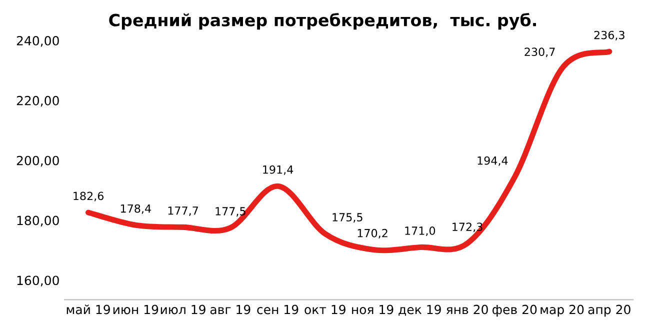 Image resolution: width=646 pixels, height=324 pixels. I want to click on data-label: 177,7, so click(183, 211).